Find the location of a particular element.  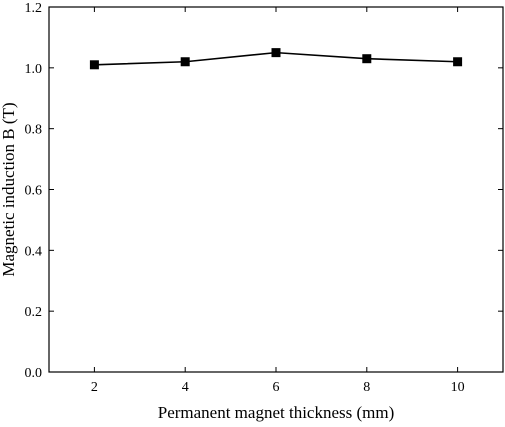

x-tick-label: 2 is located at coordinates (94, 387).